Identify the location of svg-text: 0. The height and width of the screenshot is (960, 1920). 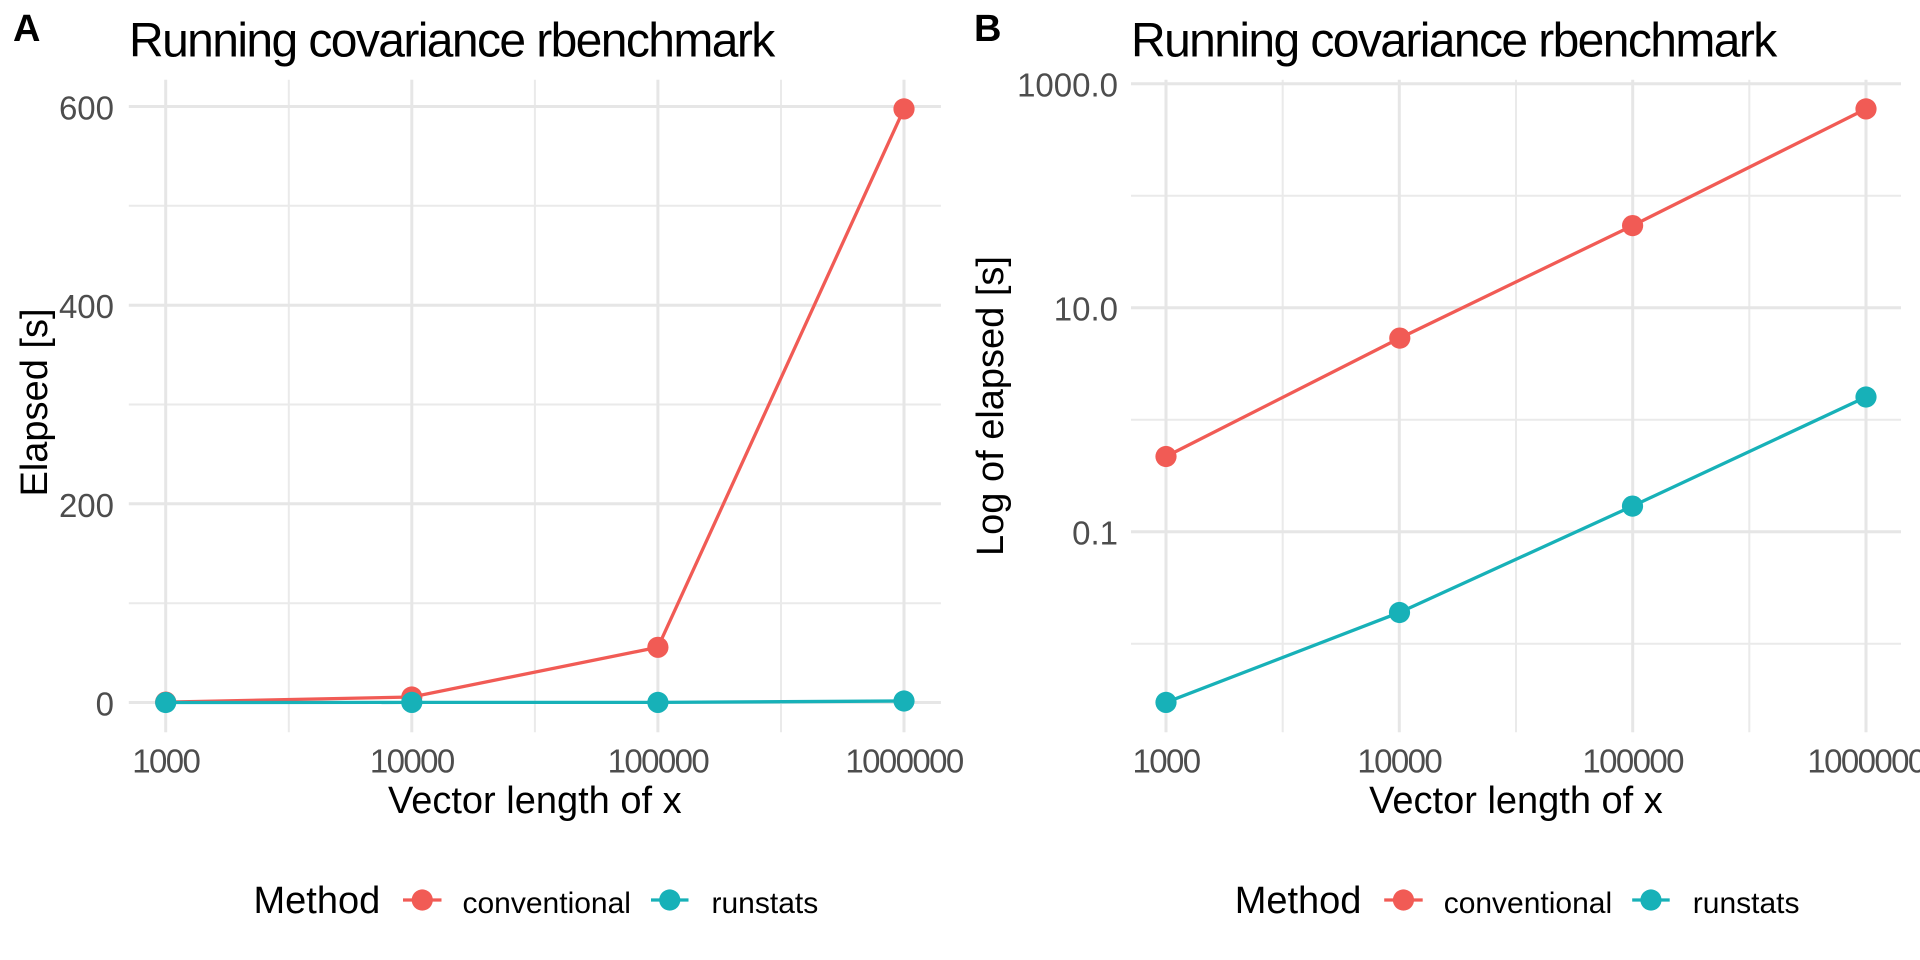
(105, 704).